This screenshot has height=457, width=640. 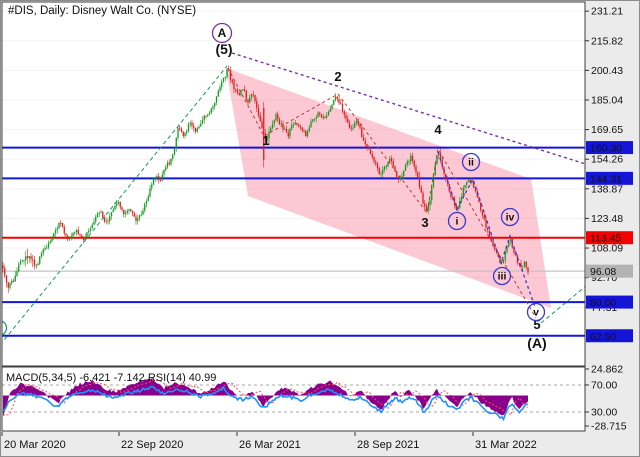 I want to click on indicator-layer, so click(x=293, y=400).